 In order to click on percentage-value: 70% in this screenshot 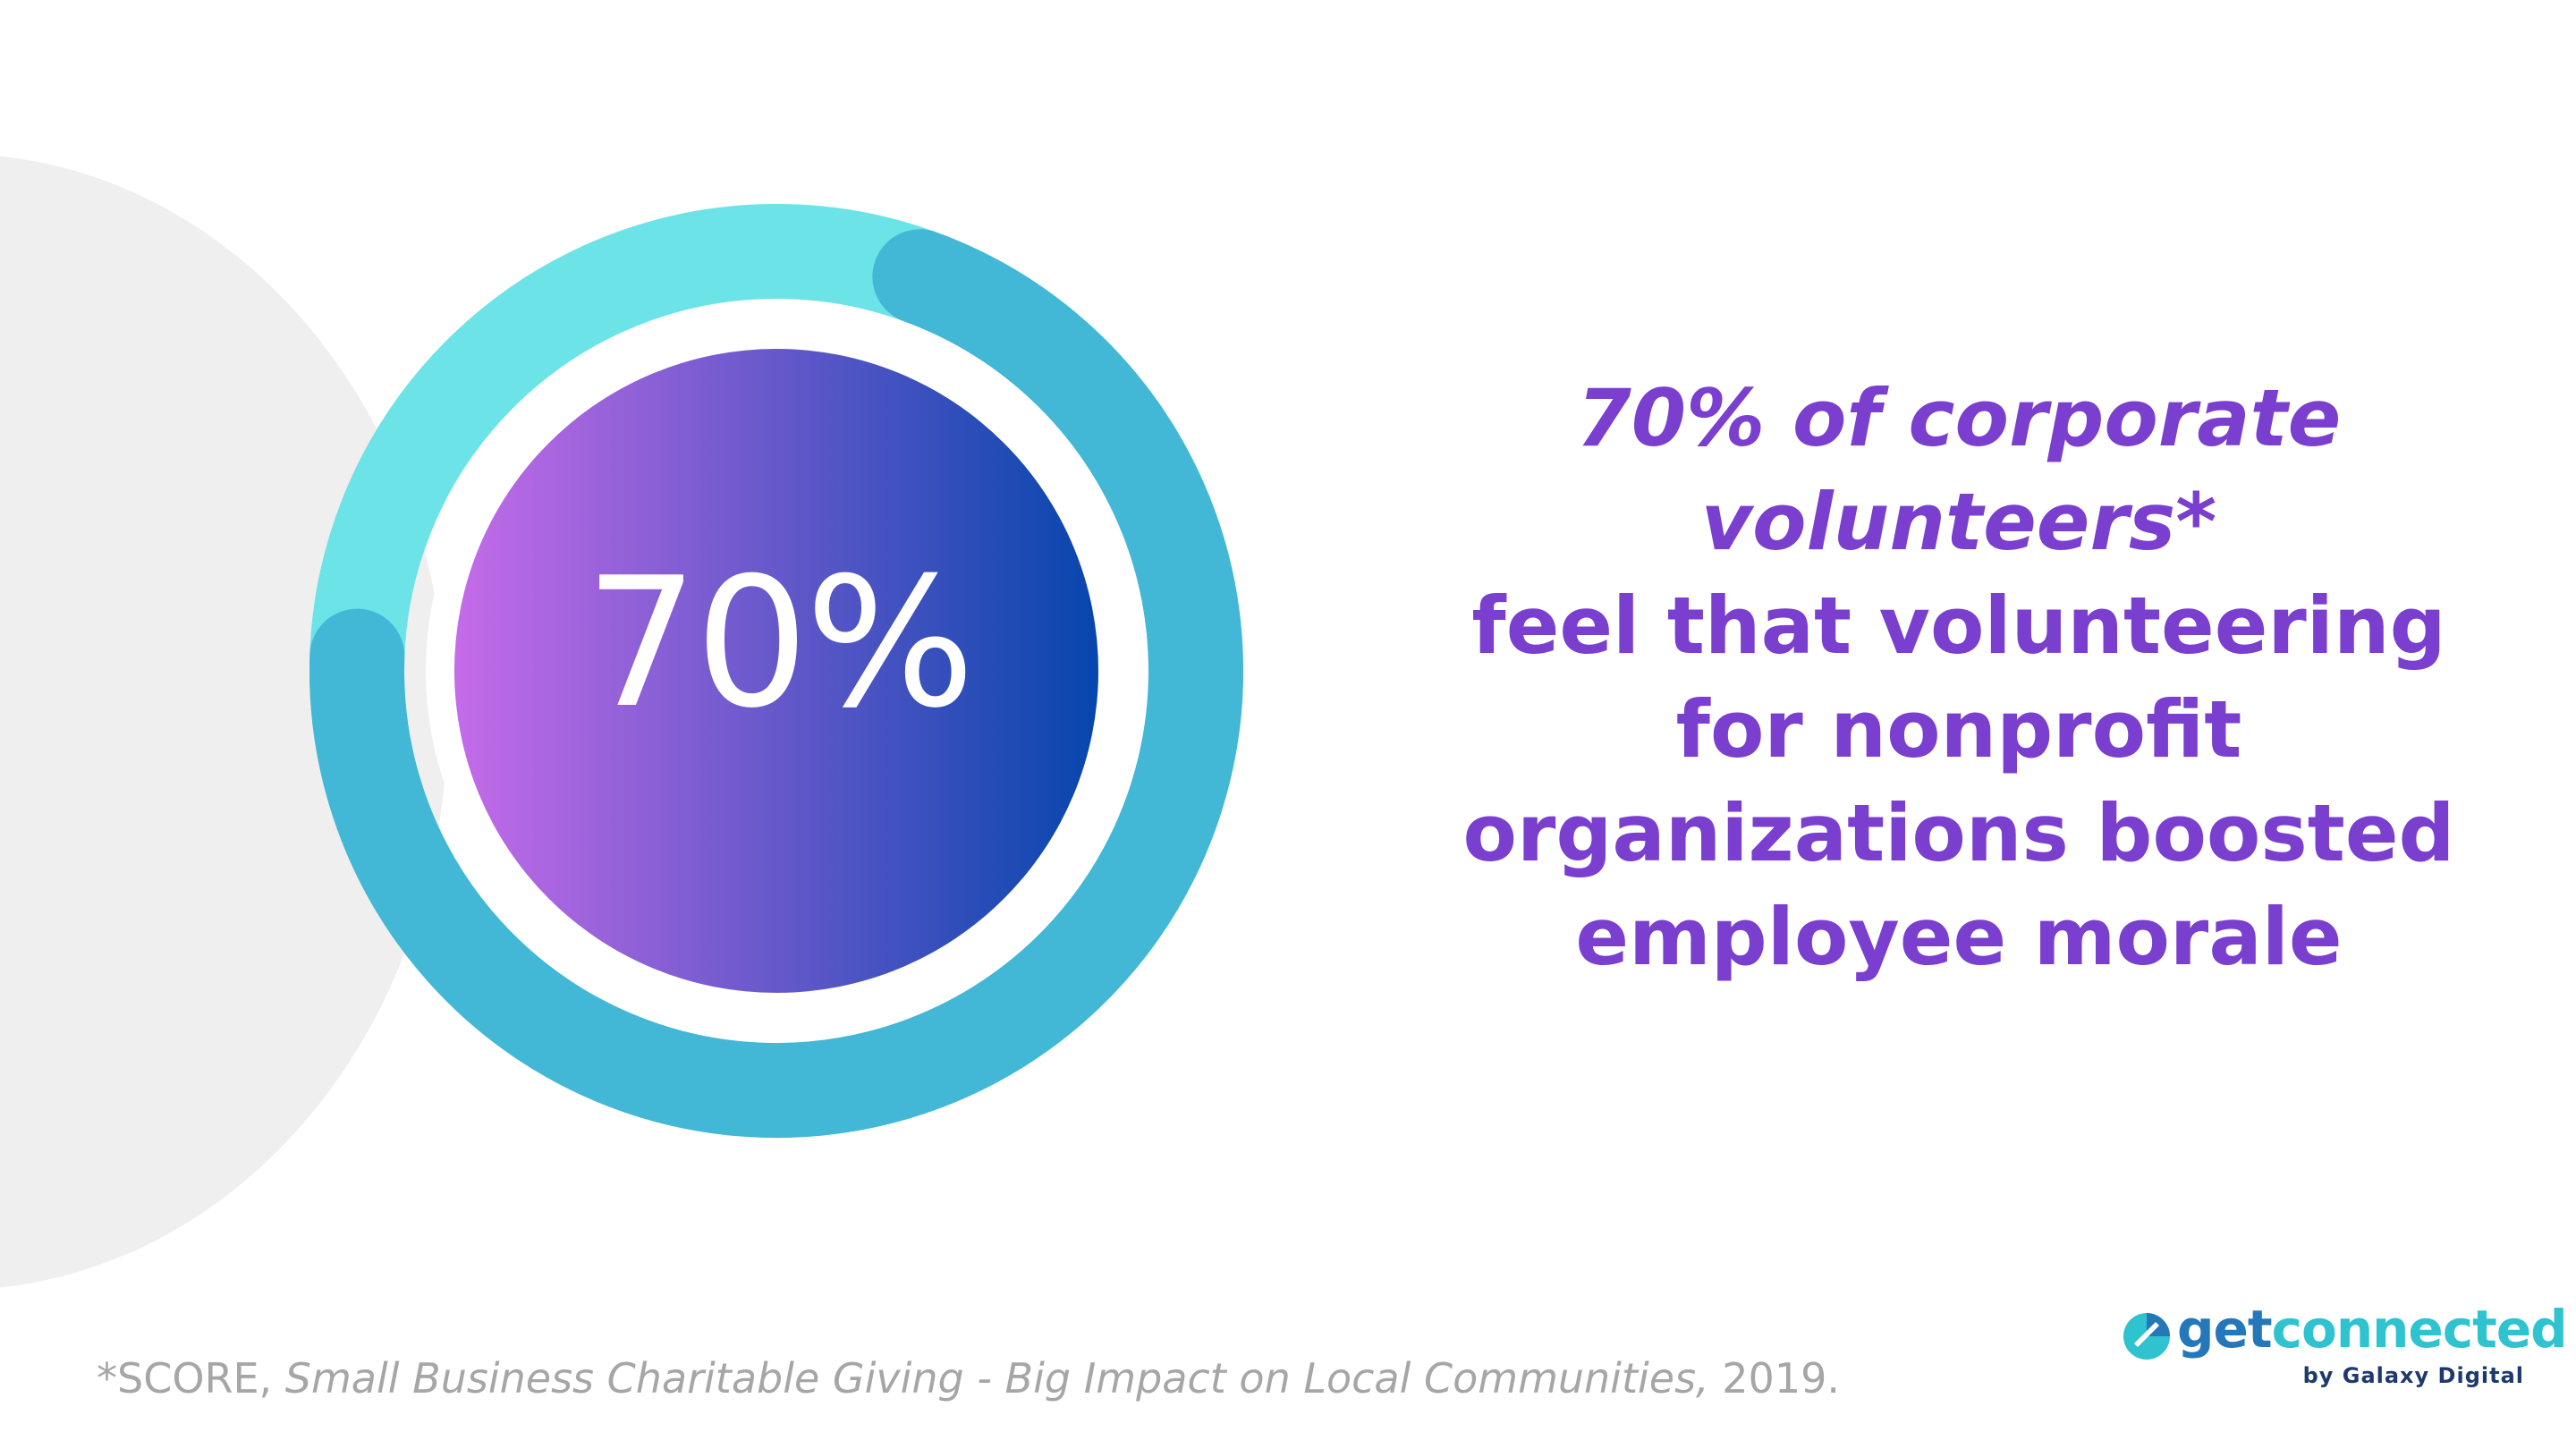, I will do `click(780, 643)`.